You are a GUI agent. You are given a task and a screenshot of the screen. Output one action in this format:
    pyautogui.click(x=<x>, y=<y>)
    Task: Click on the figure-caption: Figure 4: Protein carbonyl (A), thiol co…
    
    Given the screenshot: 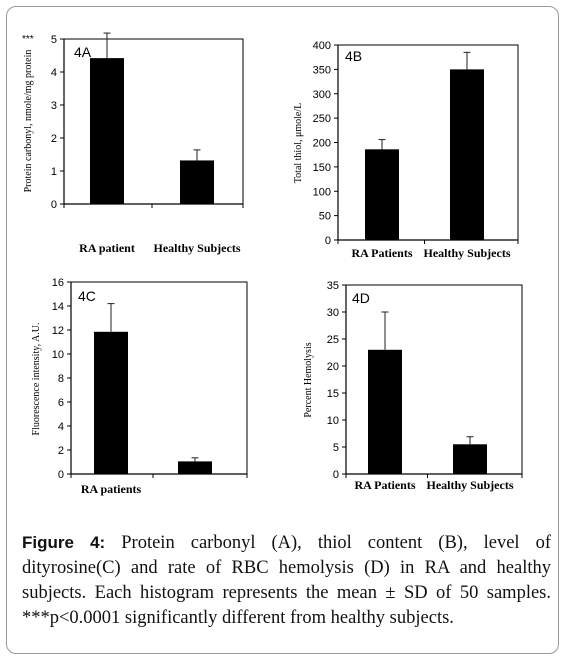 What is the action you would take?
    pyautogui.click(x=286, y=580)
    